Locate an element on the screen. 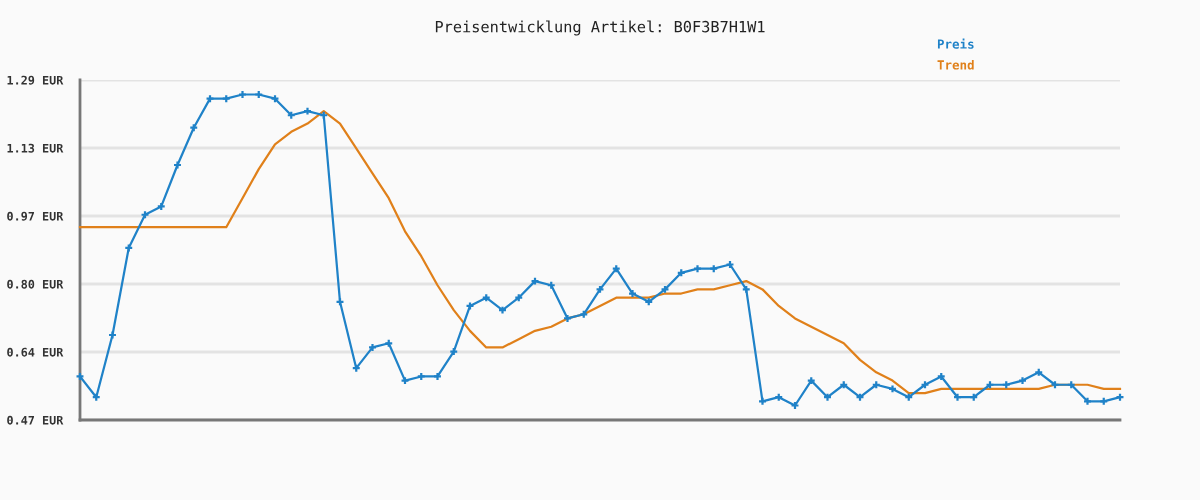  y-tick-label: 0.47 EUR is located at coordinates (35, 420).